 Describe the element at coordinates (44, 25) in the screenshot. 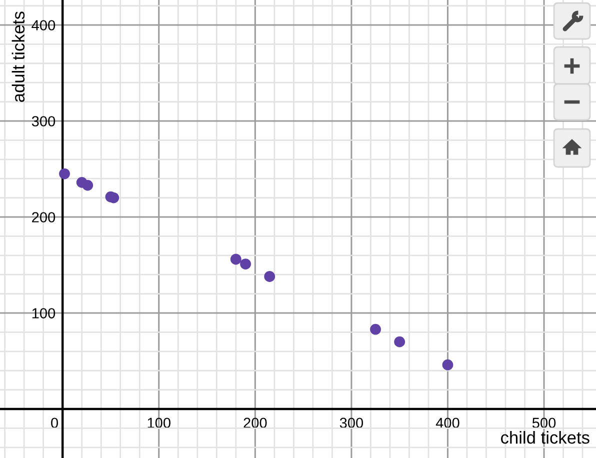

I see `y-tick-label: 400` at that location.